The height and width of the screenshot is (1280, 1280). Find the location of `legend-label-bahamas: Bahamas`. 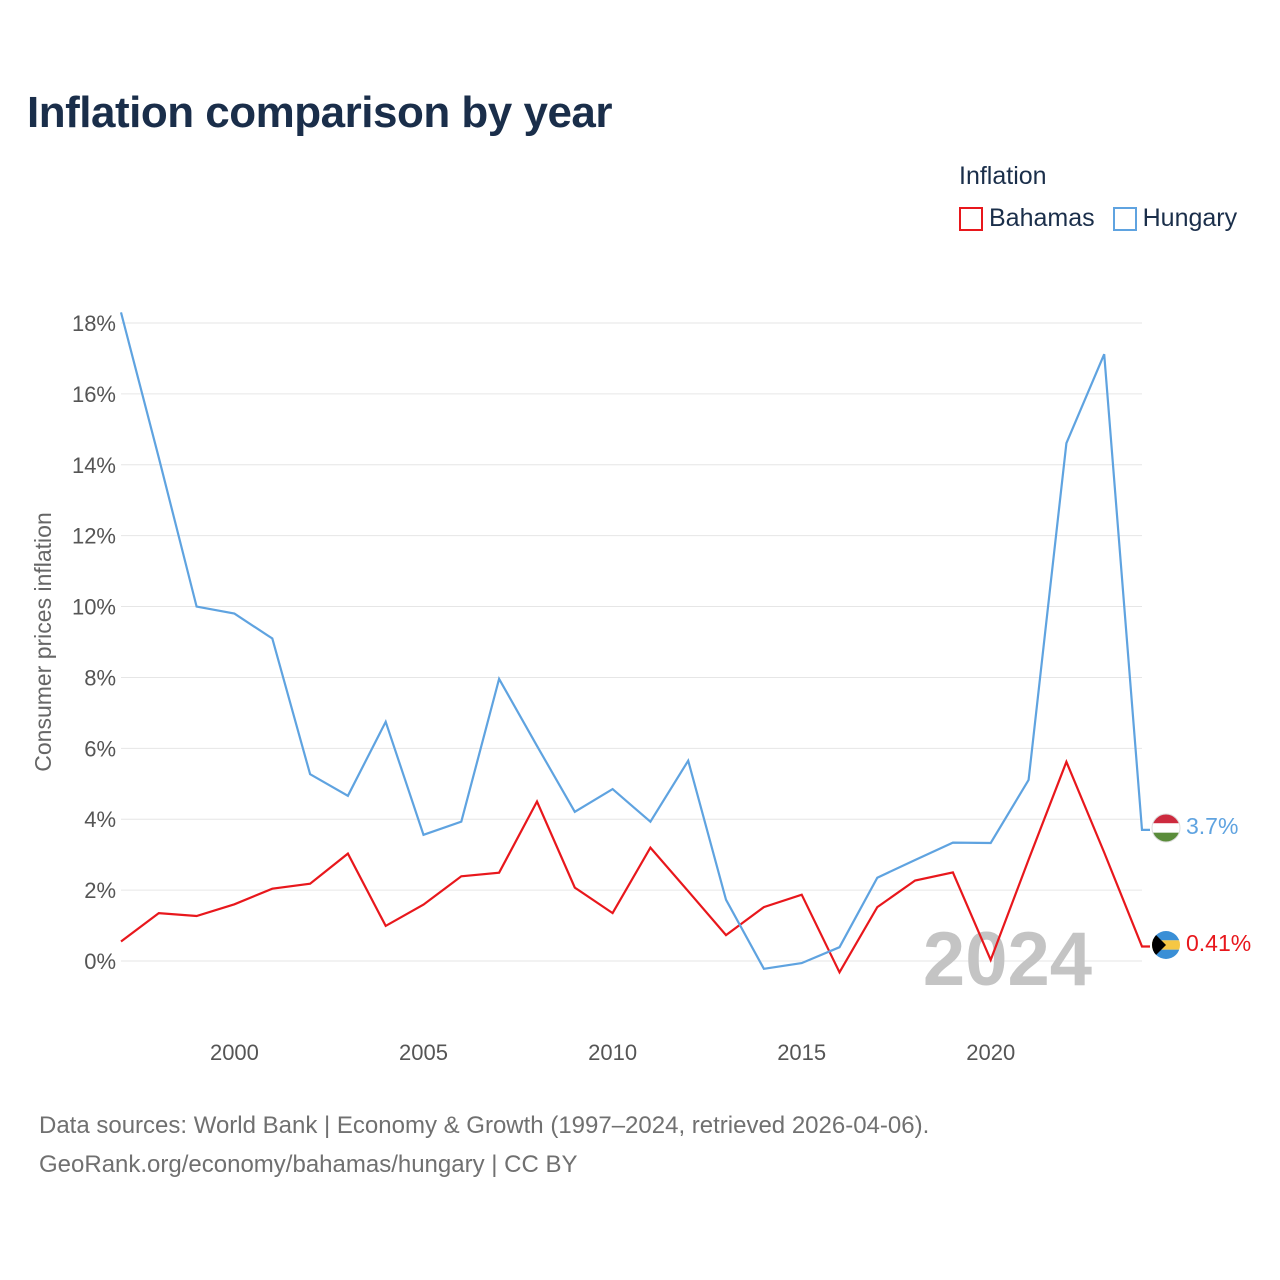

legend-label-bahamas: Bahamas is located at coordinates (1042, 218).